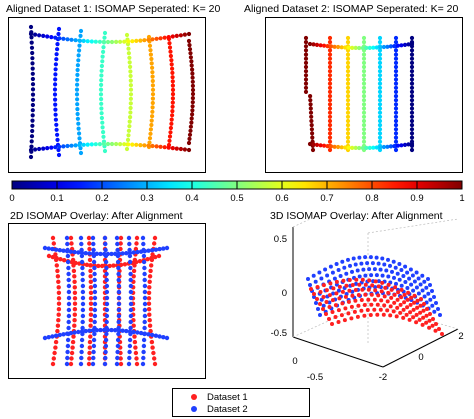 This screenshot has width=474, height=419. What do you see at coordinates (327, 198) in the screenshot?
I see `colorbar-tick-label: 0.7` at bounding box center [327, 198].